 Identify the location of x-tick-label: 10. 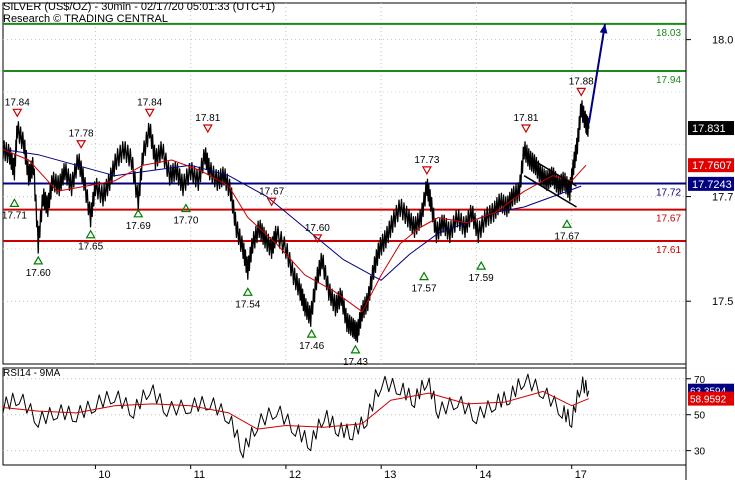
(104, 474).